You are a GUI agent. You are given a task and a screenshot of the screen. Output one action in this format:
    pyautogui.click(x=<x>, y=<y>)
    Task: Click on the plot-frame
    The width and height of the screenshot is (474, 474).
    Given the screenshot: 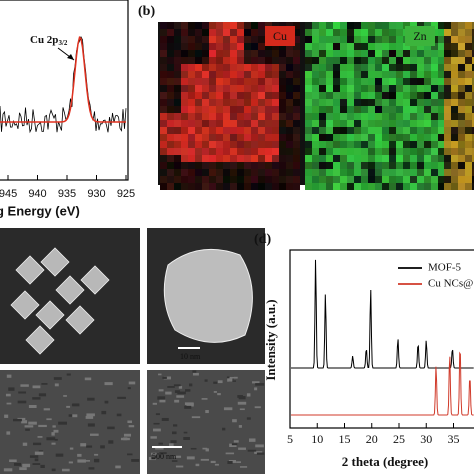 What is the action you would take?
    pyautogui.click(x=381, y=339)
    